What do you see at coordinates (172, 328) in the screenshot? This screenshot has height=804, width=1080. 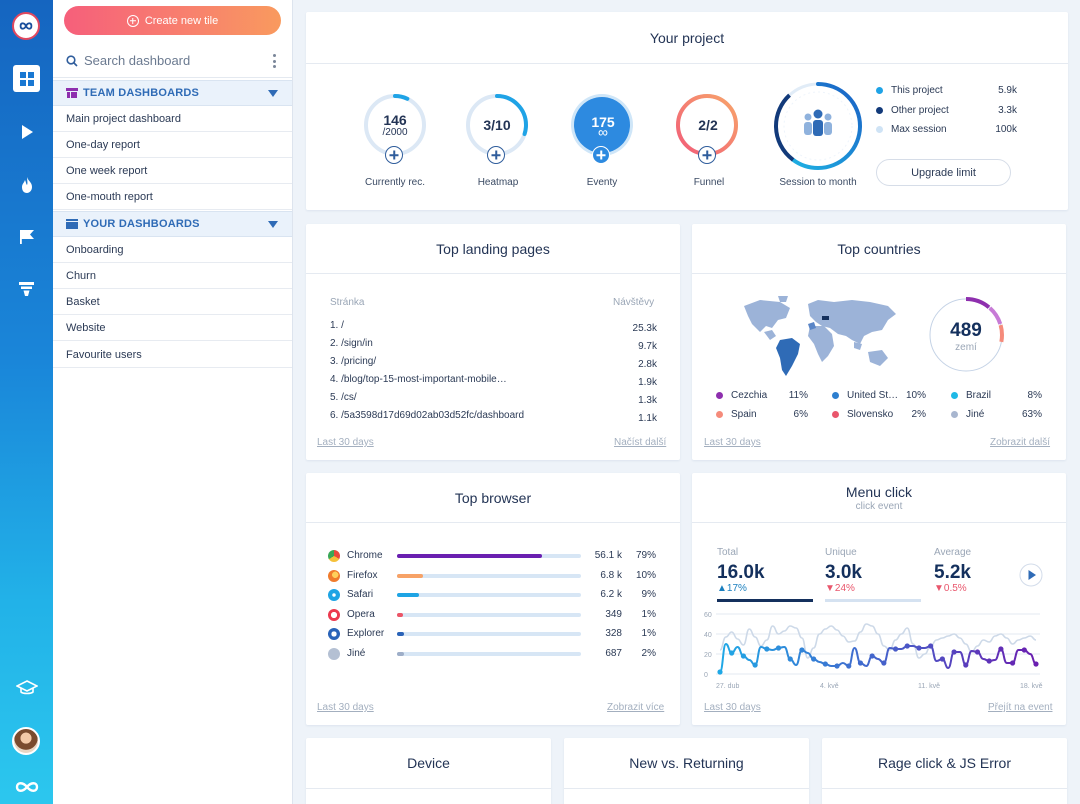 I see `nav-item-website: Website` at bounding box center [172, 328].